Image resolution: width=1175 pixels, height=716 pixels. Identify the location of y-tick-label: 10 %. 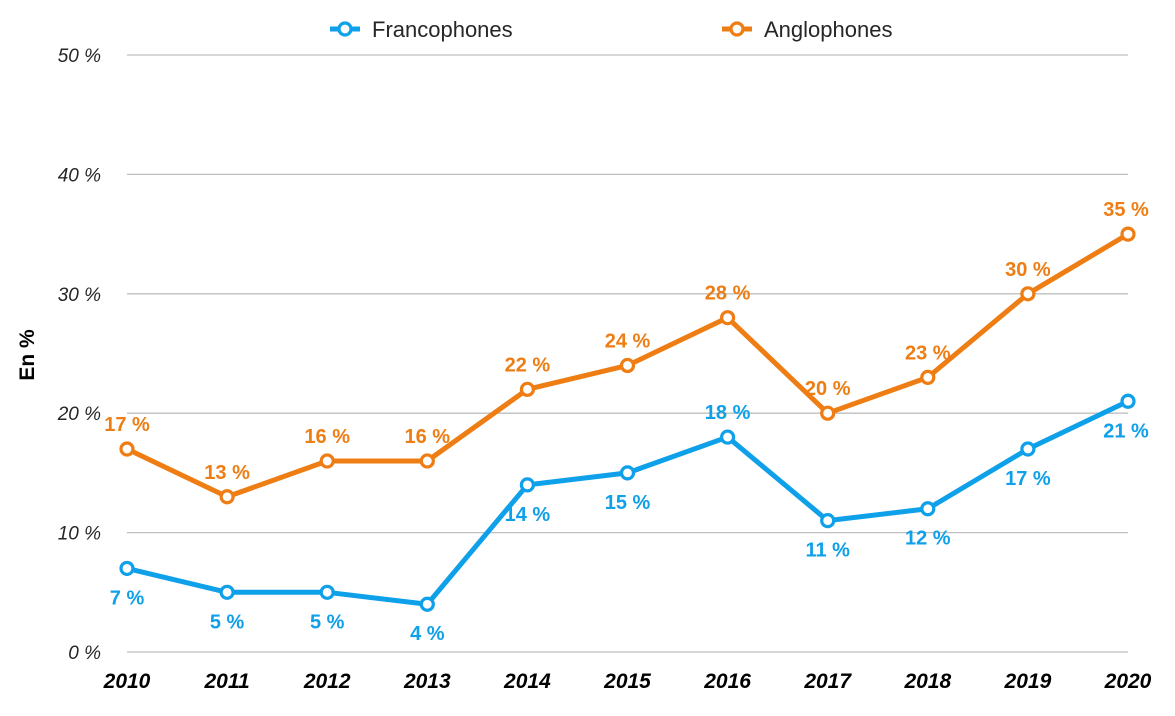
(79, 534).